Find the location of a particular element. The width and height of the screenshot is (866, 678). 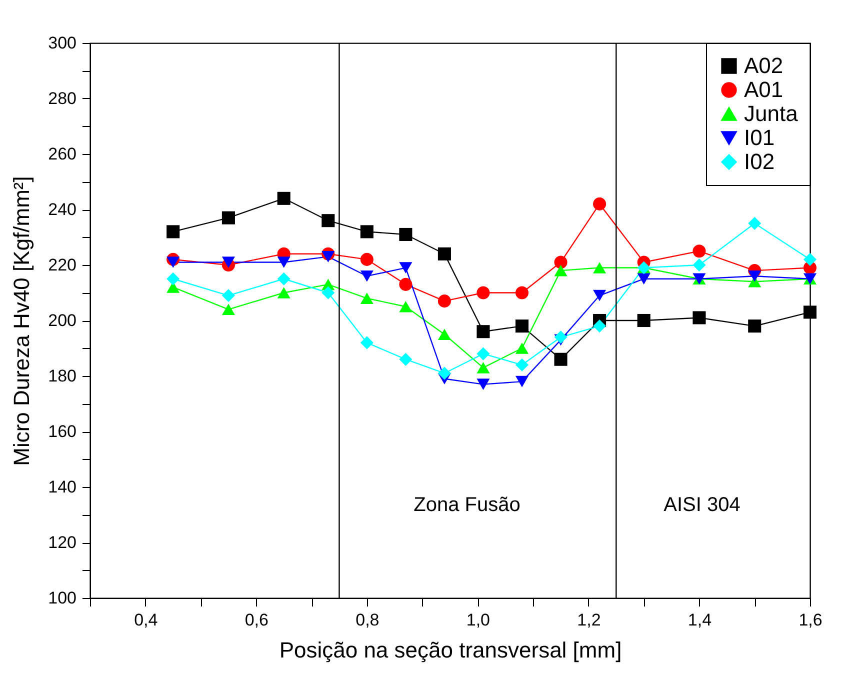

y-tick-label: 280 is located at coordinates (62, 98).